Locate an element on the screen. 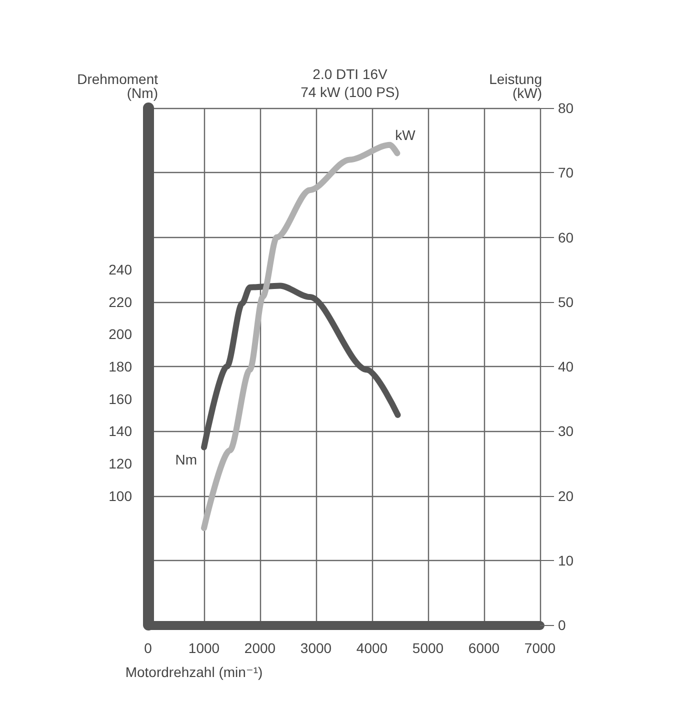 This screenshot has height=706, width=683. y2-tick-label: 50 is located at coordinates (566, 302).